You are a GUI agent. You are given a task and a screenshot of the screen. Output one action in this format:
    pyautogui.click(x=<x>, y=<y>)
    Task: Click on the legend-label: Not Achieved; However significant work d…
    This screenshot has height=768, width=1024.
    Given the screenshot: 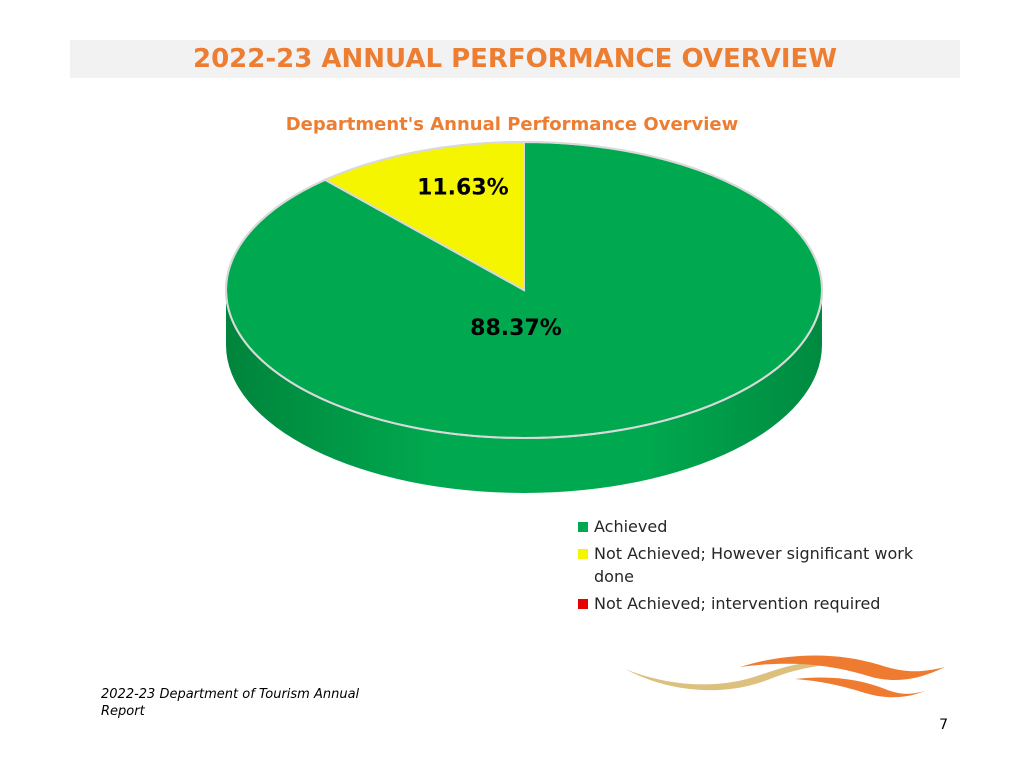 What is the action you would take?
    pyautogui.click(x=754, y=565)
    